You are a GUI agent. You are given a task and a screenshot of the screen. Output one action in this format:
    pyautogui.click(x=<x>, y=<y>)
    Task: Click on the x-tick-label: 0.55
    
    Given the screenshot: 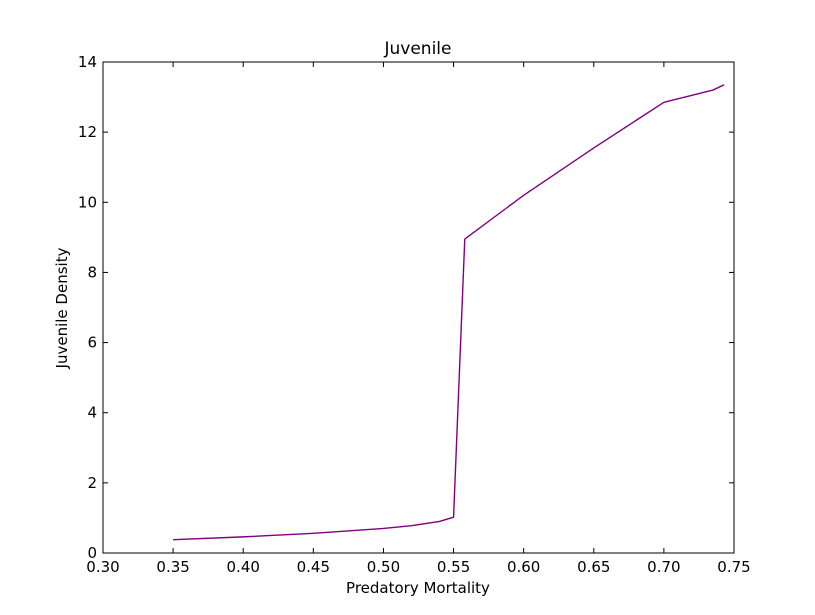 What is the action you would take?
    pyautogui.click(x=453, y=567)
    